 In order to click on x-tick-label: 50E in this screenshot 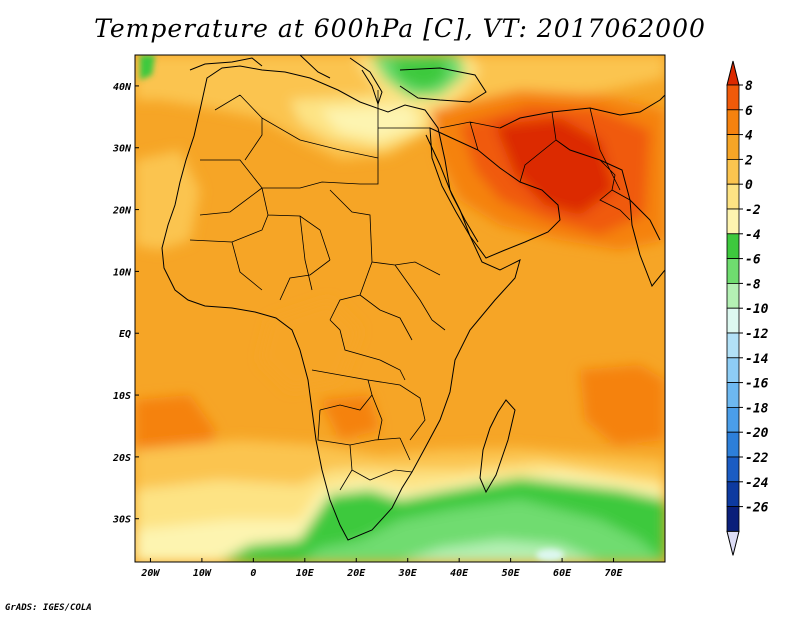, I will do `click(511, 573)`.